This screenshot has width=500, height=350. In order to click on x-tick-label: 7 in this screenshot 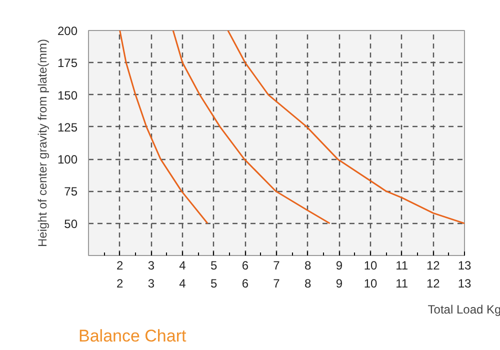, I will do `click(276, 265)`.